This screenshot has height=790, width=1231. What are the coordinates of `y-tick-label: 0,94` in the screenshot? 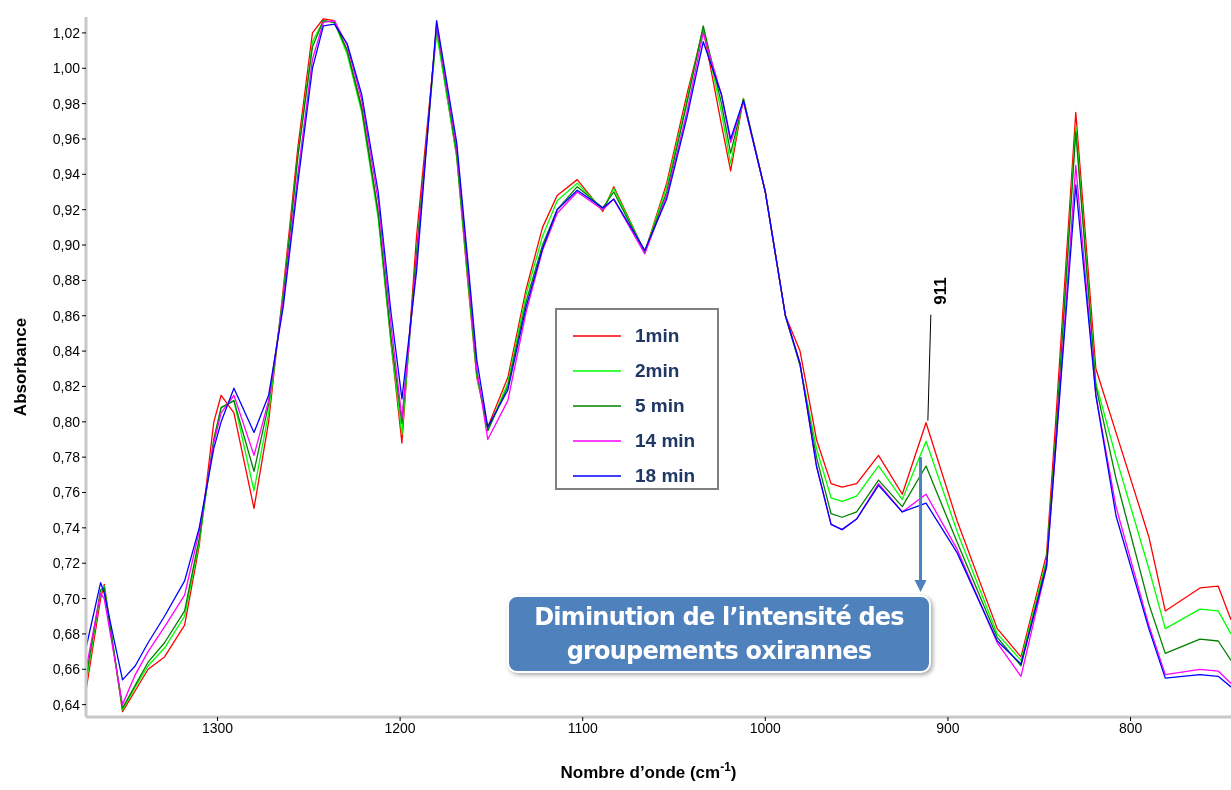 It's located at (66, 174).